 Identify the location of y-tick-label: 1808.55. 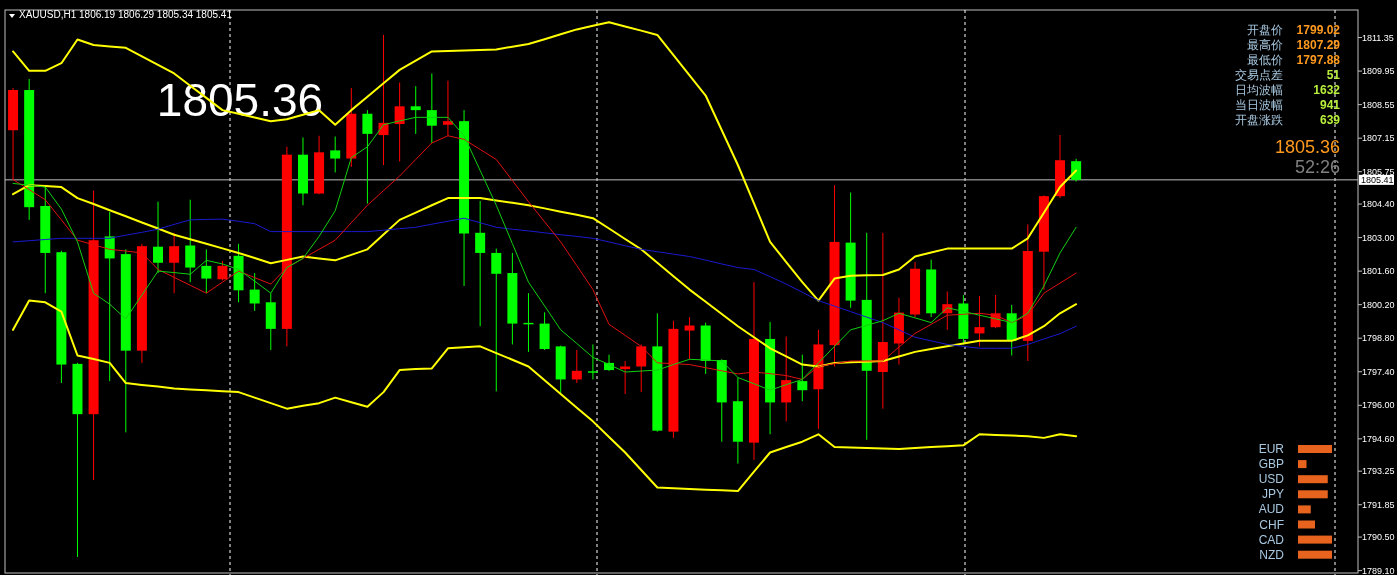
(1378, 104).